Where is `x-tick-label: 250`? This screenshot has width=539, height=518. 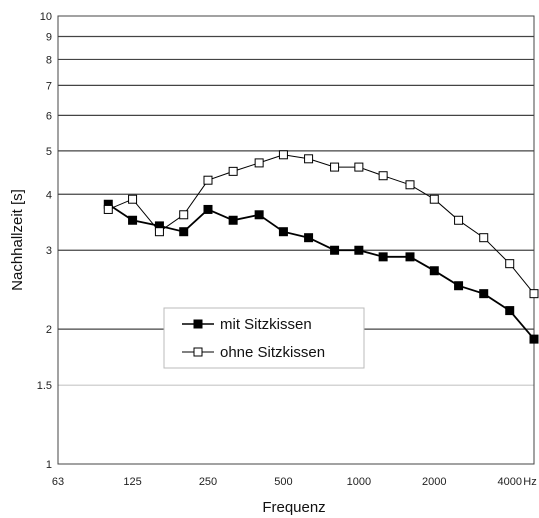 x-tick-label: 250 is located at coordinates (208, 482).